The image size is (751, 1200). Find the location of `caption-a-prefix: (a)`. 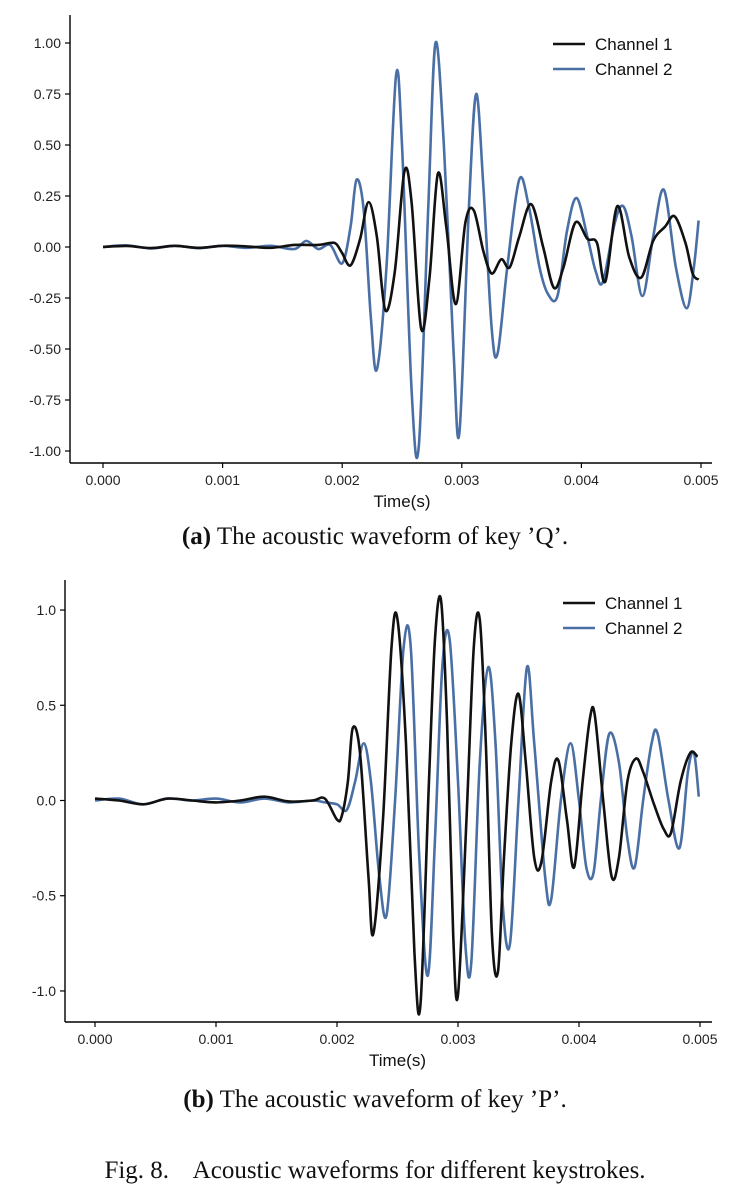

caption-a-prefix: (a) is located at coordinates (196, 536).